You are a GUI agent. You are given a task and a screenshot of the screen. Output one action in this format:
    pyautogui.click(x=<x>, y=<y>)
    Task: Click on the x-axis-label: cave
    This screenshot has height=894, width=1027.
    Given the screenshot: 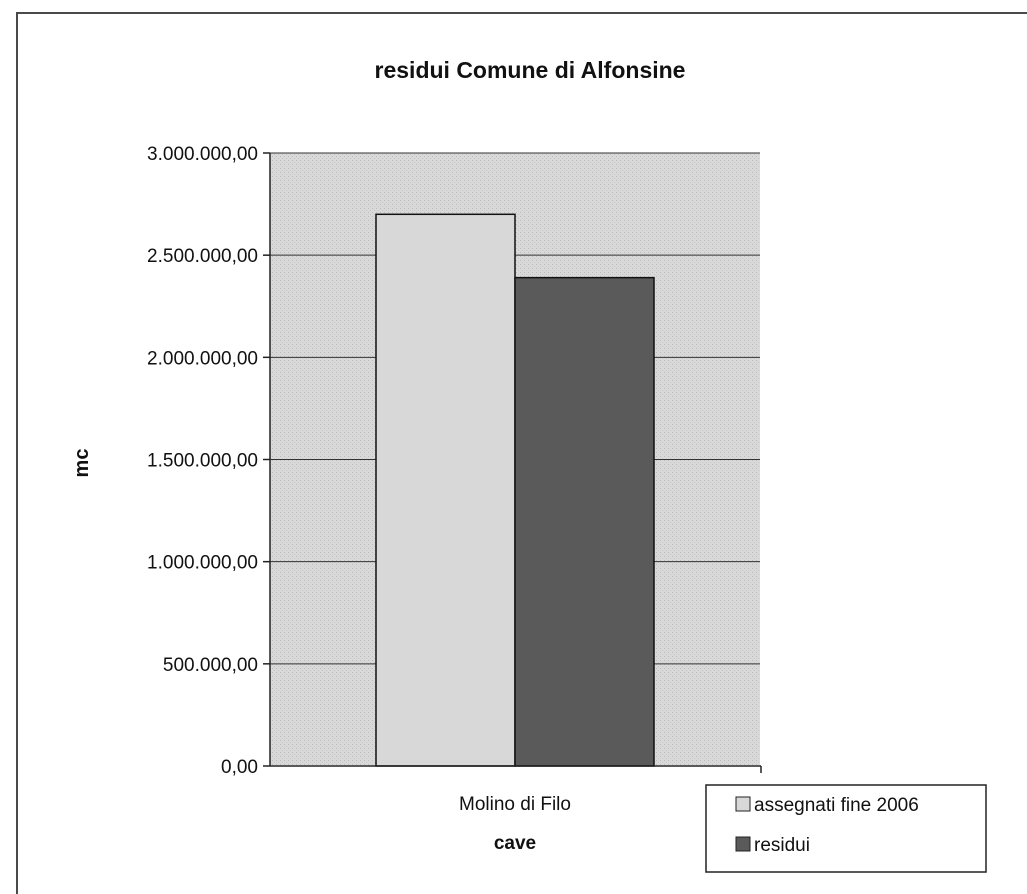 What is the action you would take?
    pyautogui.click(x=515, y=843)
    